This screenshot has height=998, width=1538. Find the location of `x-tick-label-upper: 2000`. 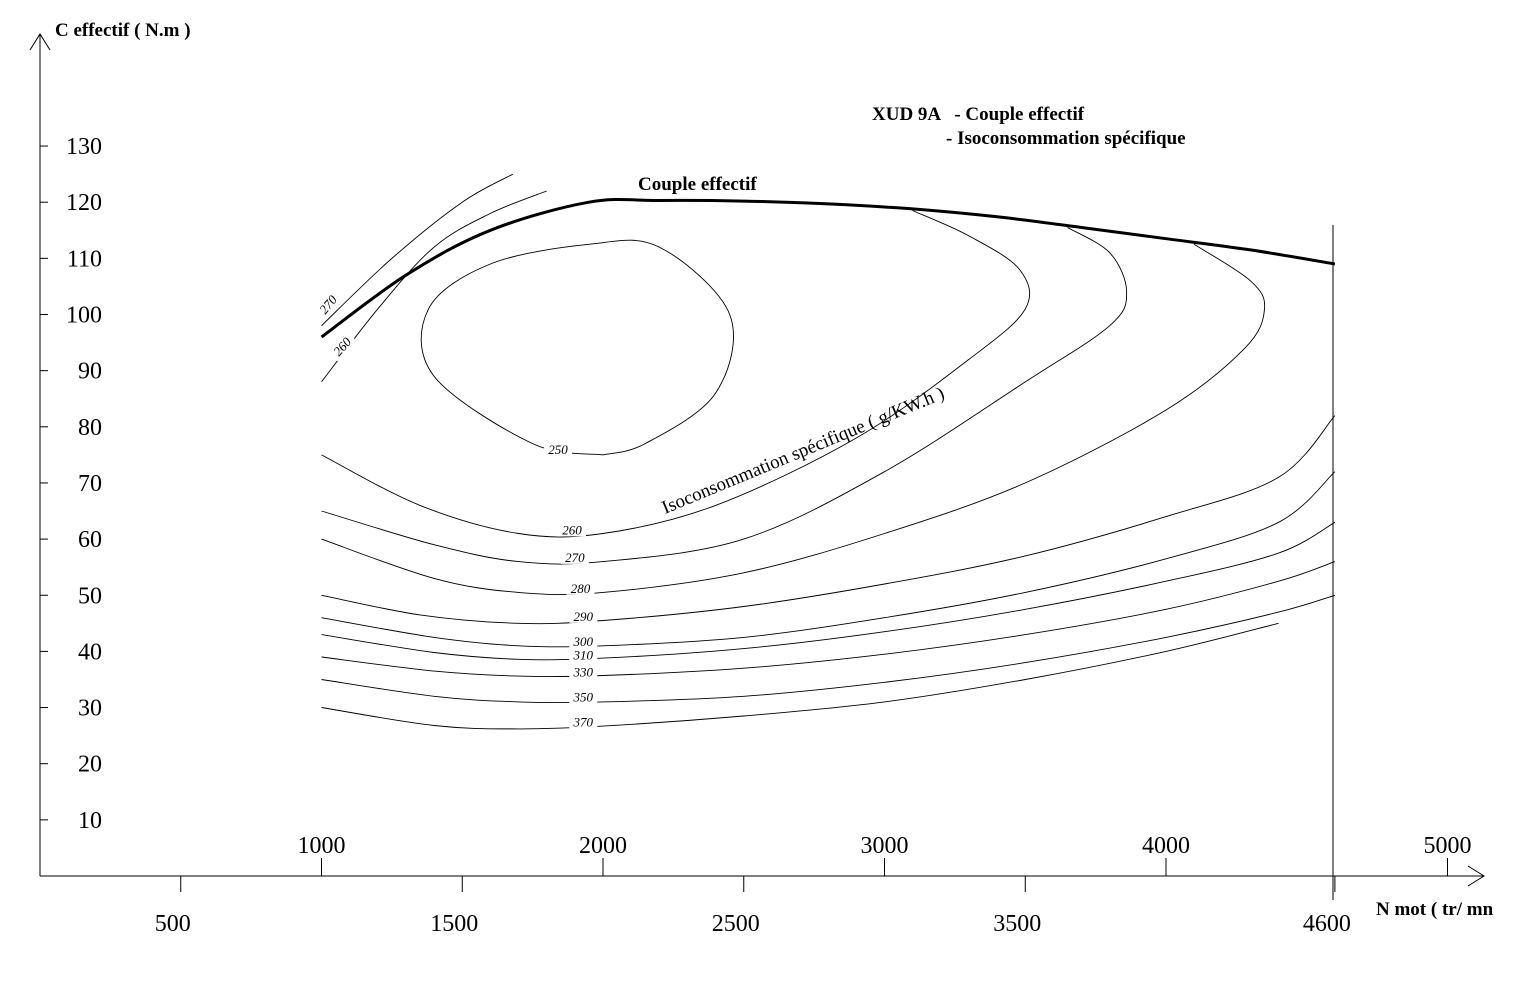

x-tick-label-upper: 2000 is located at coordinates (603, 846).